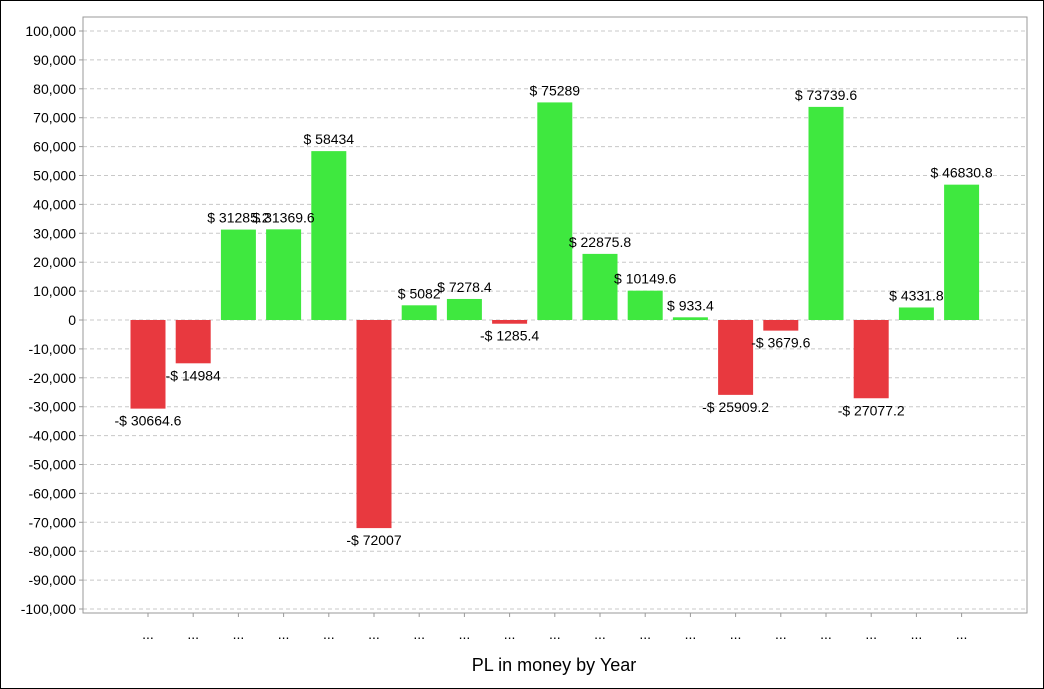 The height and width of the screenshot is (689, 1044). What do you see at coordinates (645, 279) in the screenshot?
I see `bar-value-label: $ 10149.6` at bounding box center [645, 279].